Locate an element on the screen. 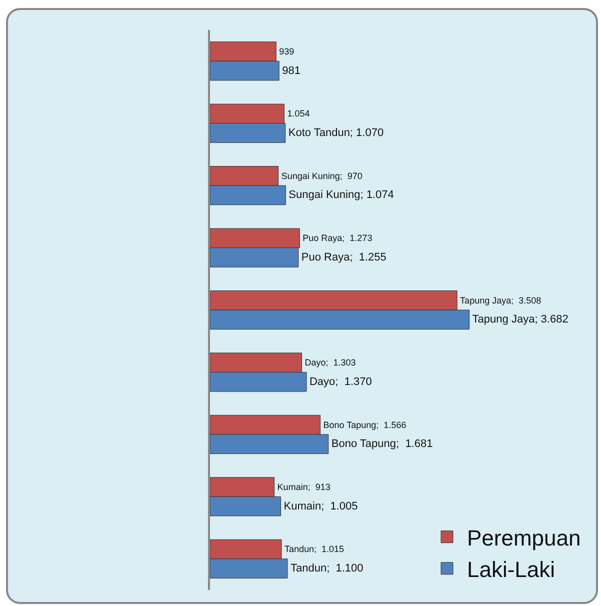  data-label: Tapung Jaya; 3.508 is located at coordinates (501, 300).